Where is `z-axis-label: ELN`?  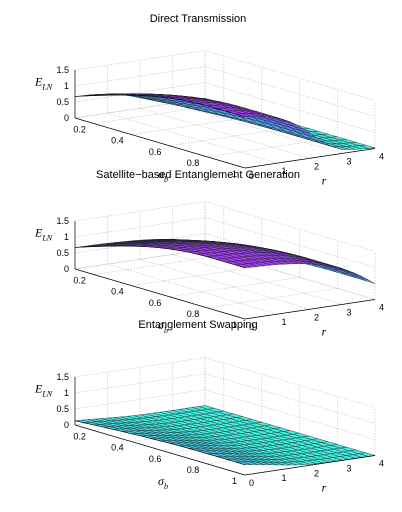 z-axis-label: ELN is located at coordinates (43, 389).